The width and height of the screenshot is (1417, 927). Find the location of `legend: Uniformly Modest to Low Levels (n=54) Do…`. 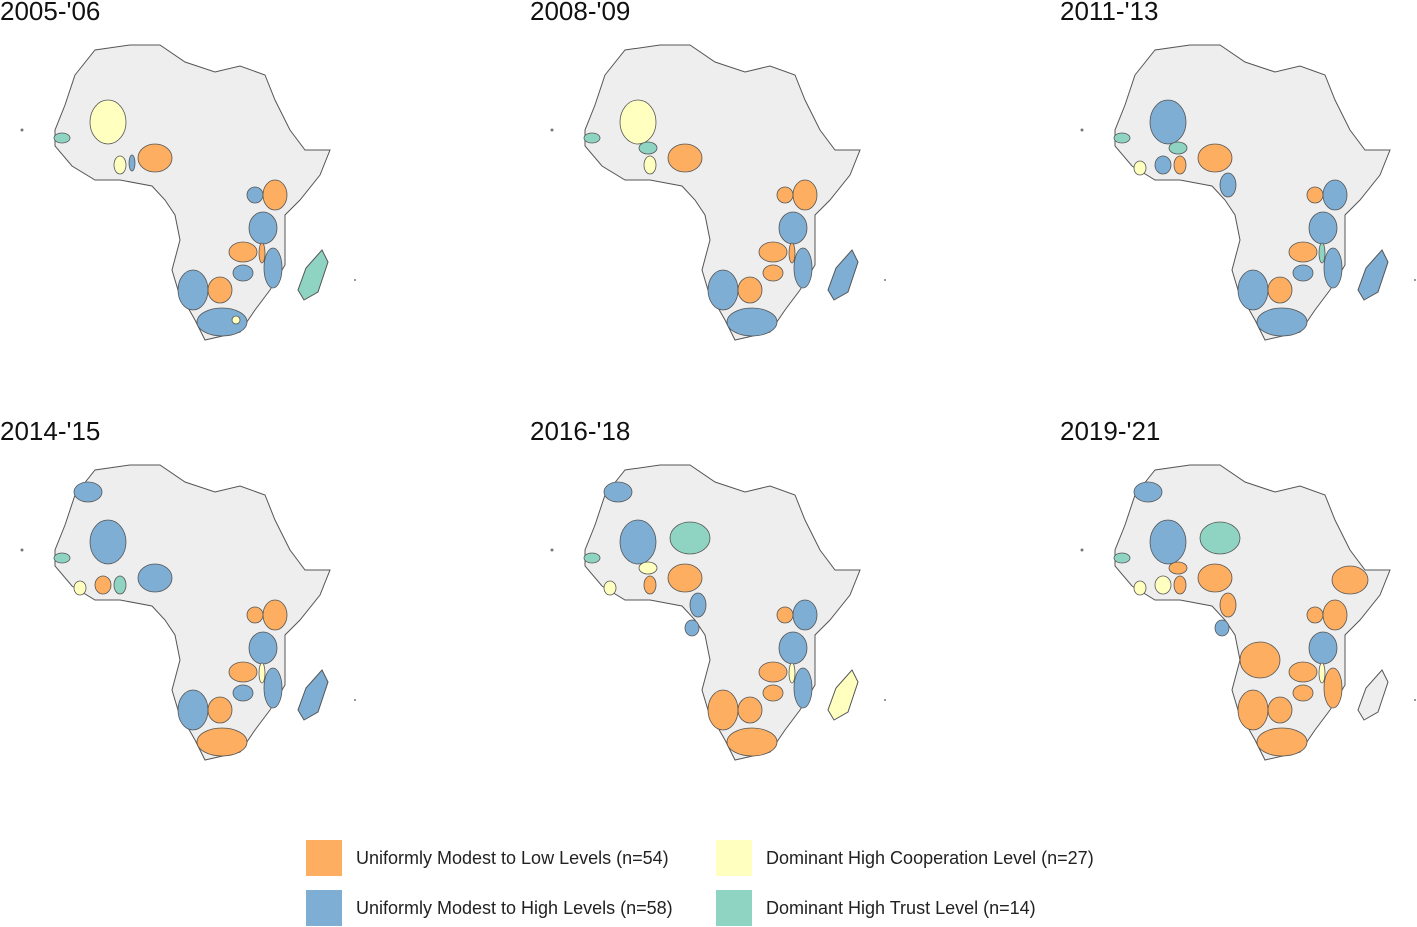

legend: Uniformly Modest to Low Levels (n=54) Do… is located at coordinates (721, 883).